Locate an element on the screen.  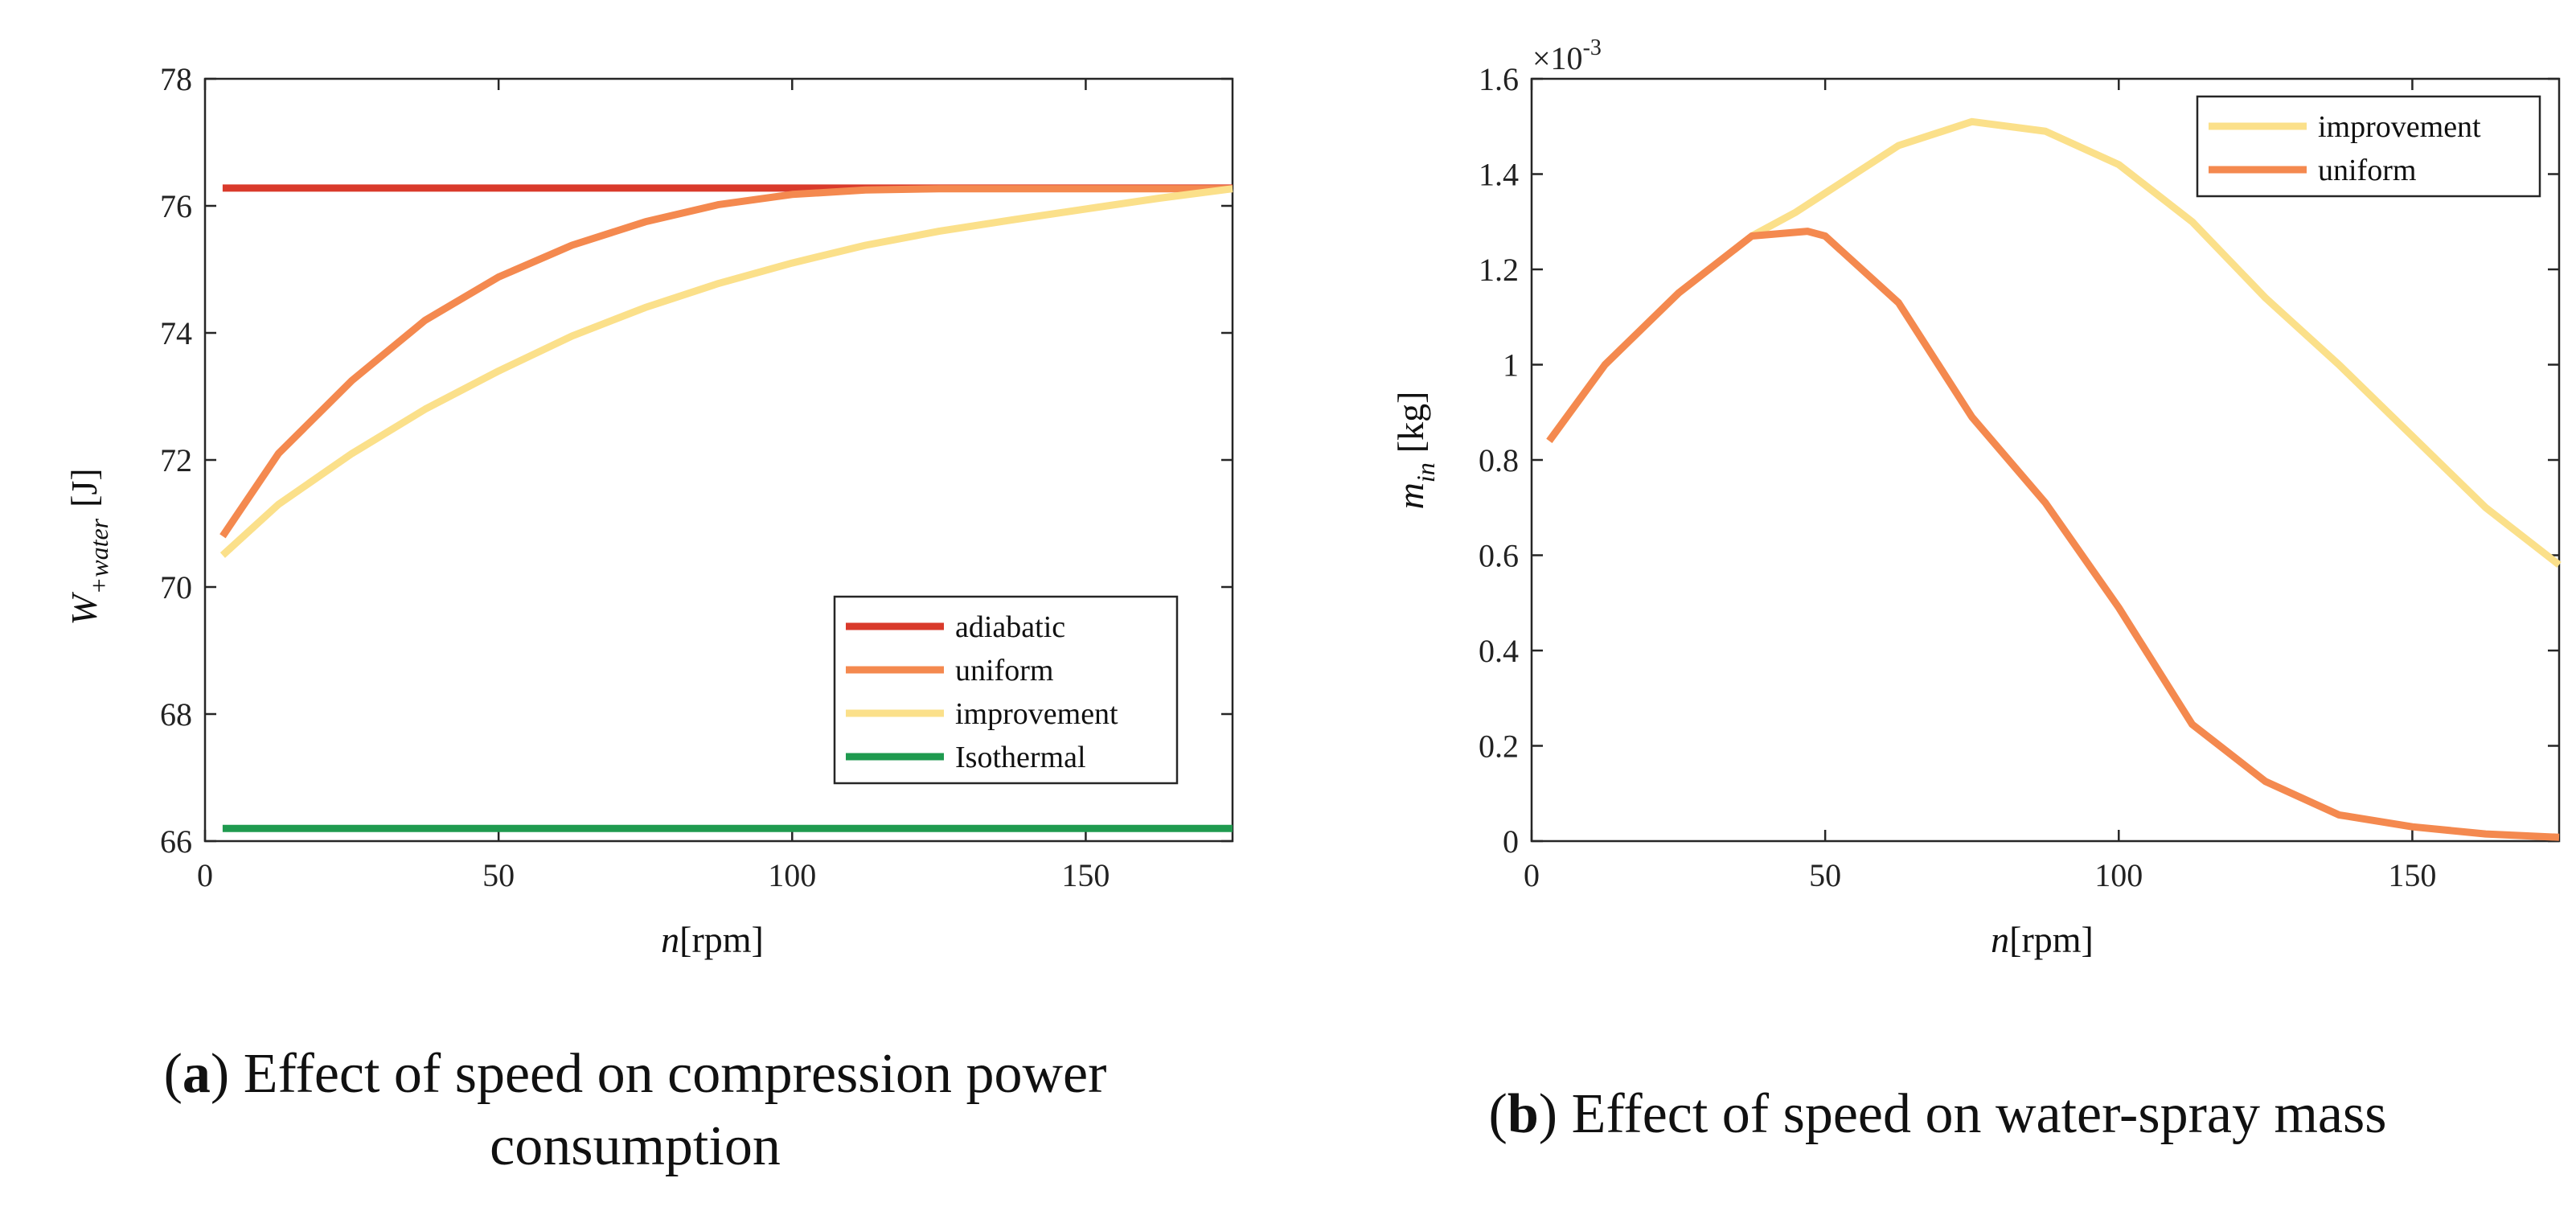
chart-b-y-tick-label: 0.6 is located at coordinates (1499, 556).